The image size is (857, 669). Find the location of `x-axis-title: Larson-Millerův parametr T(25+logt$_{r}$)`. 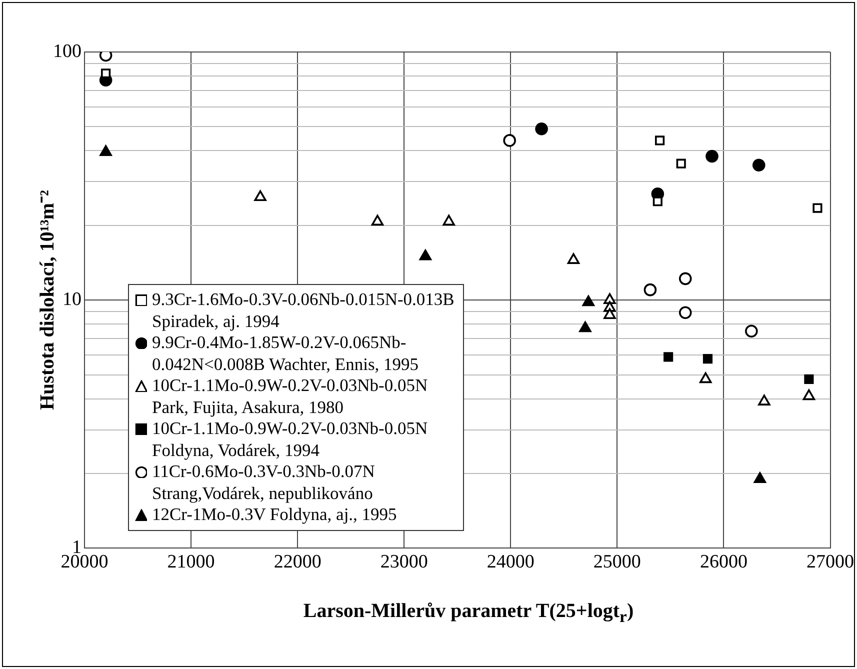

x-axis-title: Larson-Millerův parametr T(25+logt$_{r}$) is located at coordinates (468, 613).